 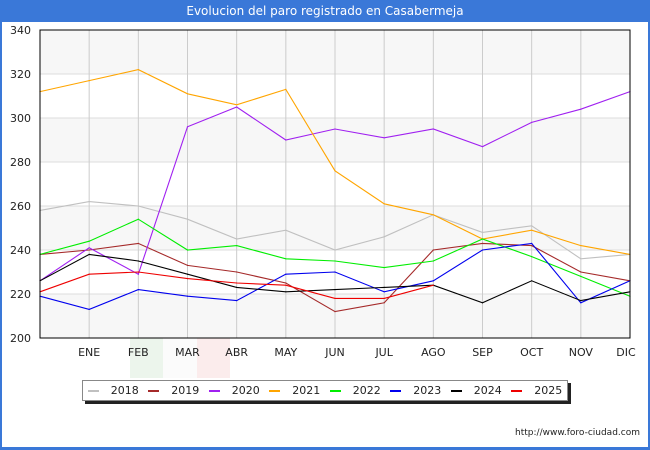 I want to click on y-axis-ticks: 200 220 240 260 280 300 320 340, so click(x=20, y=184).